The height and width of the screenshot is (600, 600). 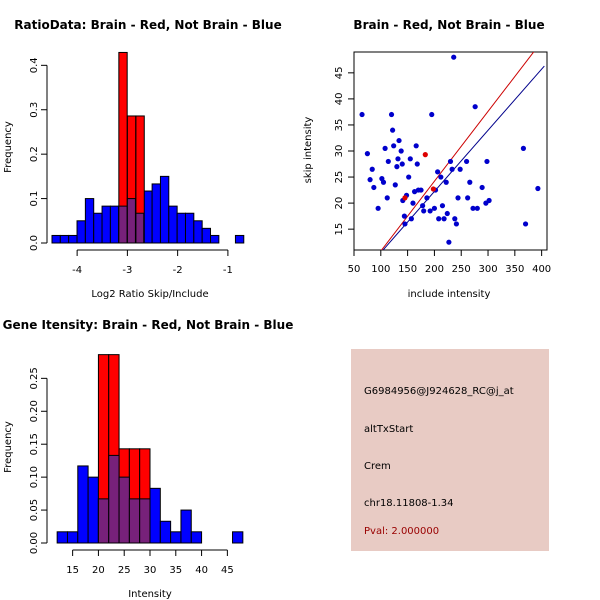 I want to click on y-tick-label: 0.15, so click(x=34, y=444).